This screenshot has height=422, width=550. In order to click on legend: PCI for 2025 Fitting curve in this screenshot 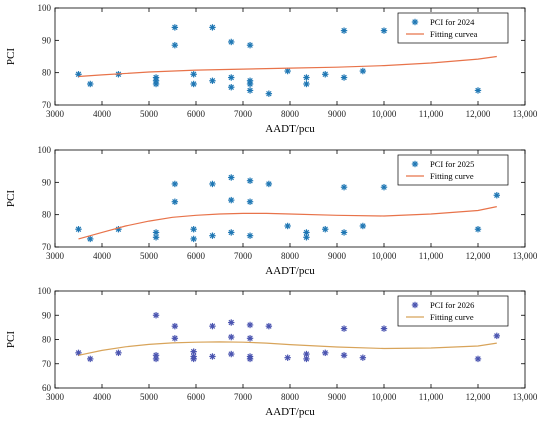, I will do `click(453, 170)`.